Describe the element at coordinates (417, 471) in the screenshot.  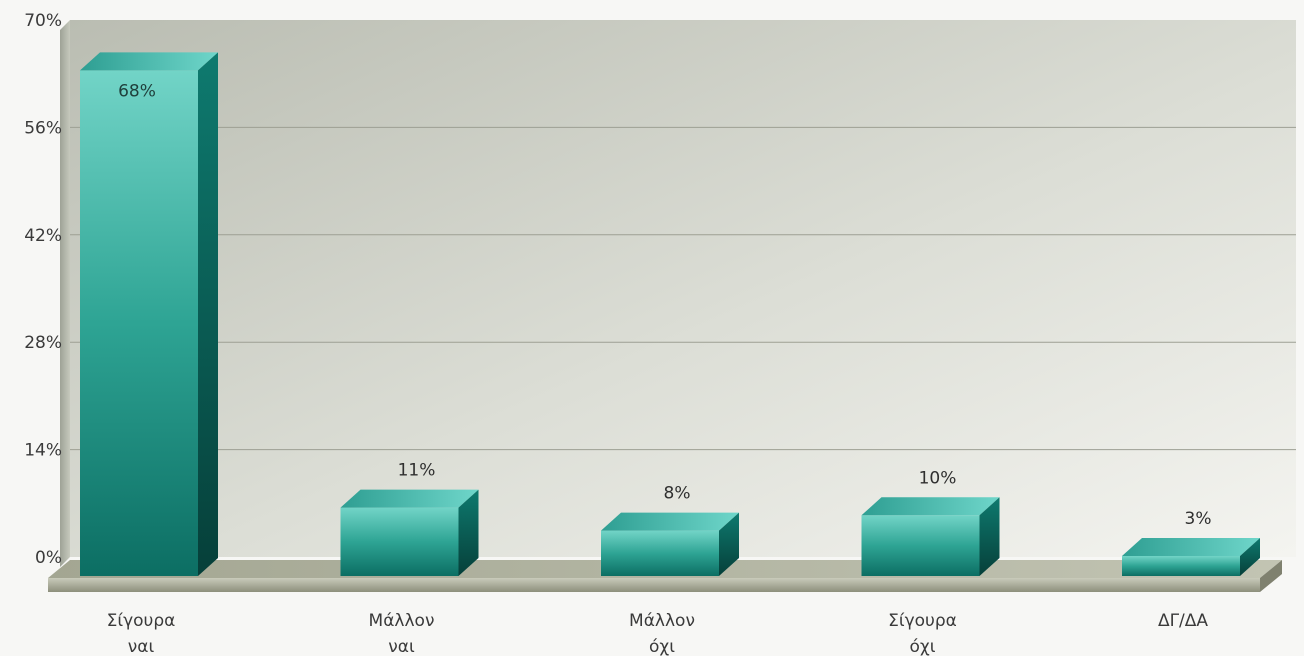
I see `data-label: 11%` at that location.